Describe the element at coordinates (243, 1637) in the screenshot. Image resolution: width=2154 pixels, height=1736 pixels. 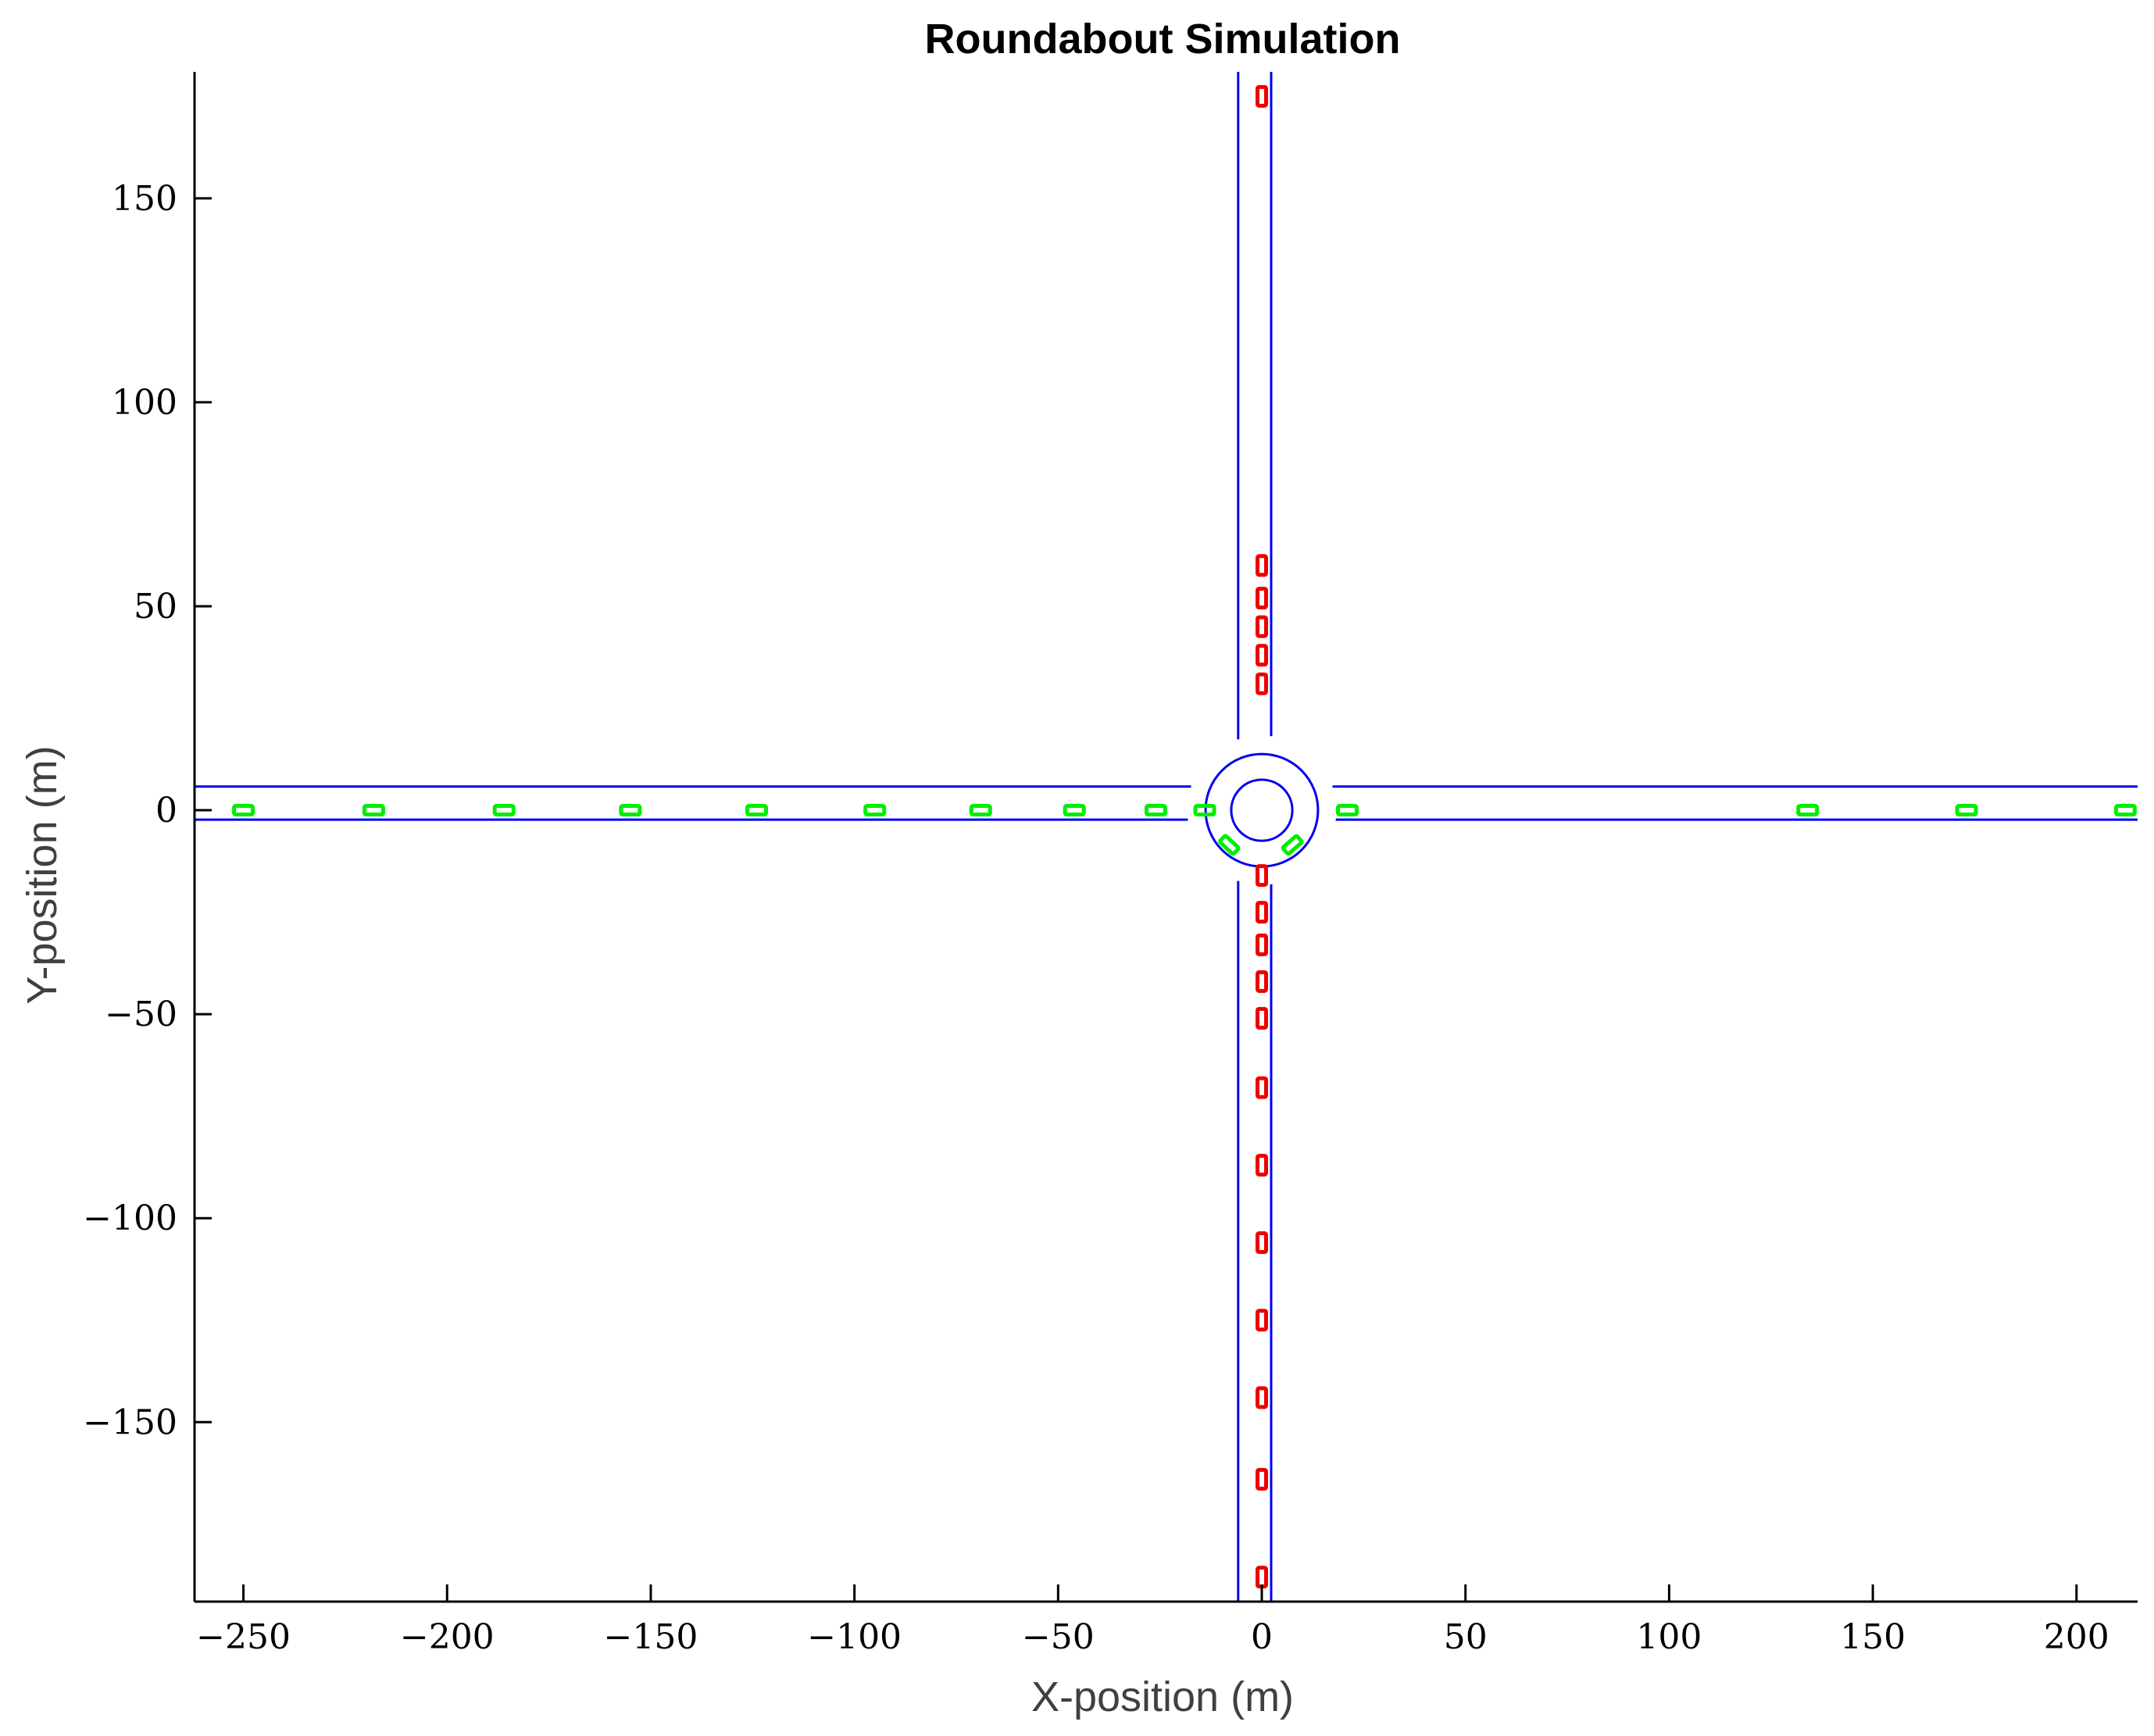
I see `x-tick-label-0: −250` at that location.